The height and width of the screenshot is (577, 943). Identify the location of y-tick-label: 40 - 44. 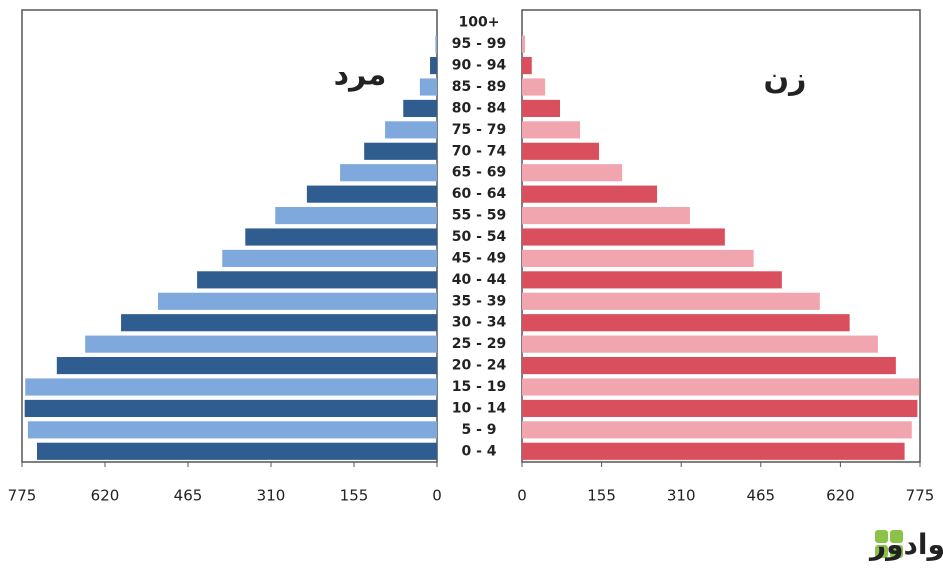
(479, 280).